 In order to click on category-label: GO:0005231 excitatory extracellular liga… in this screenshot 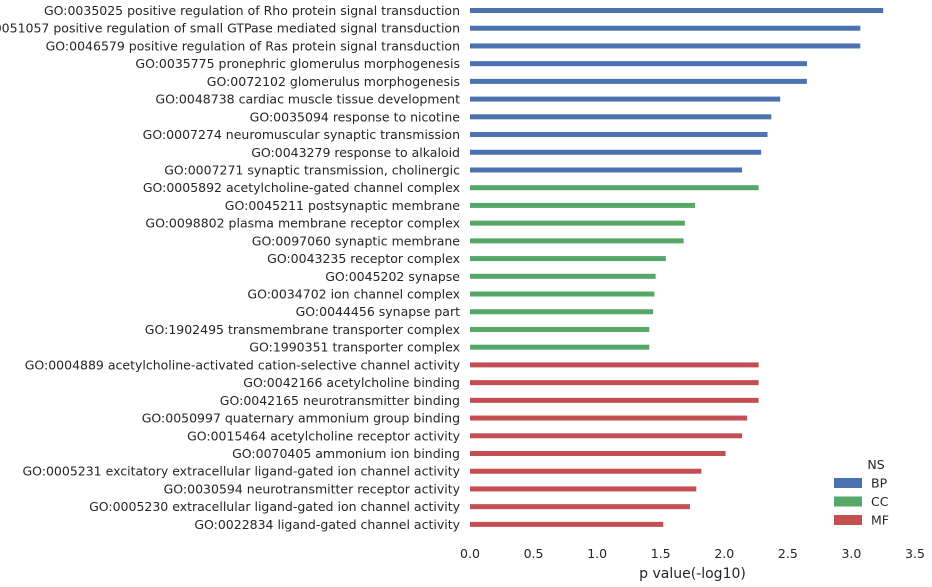, I will do `click(241, 471)`.